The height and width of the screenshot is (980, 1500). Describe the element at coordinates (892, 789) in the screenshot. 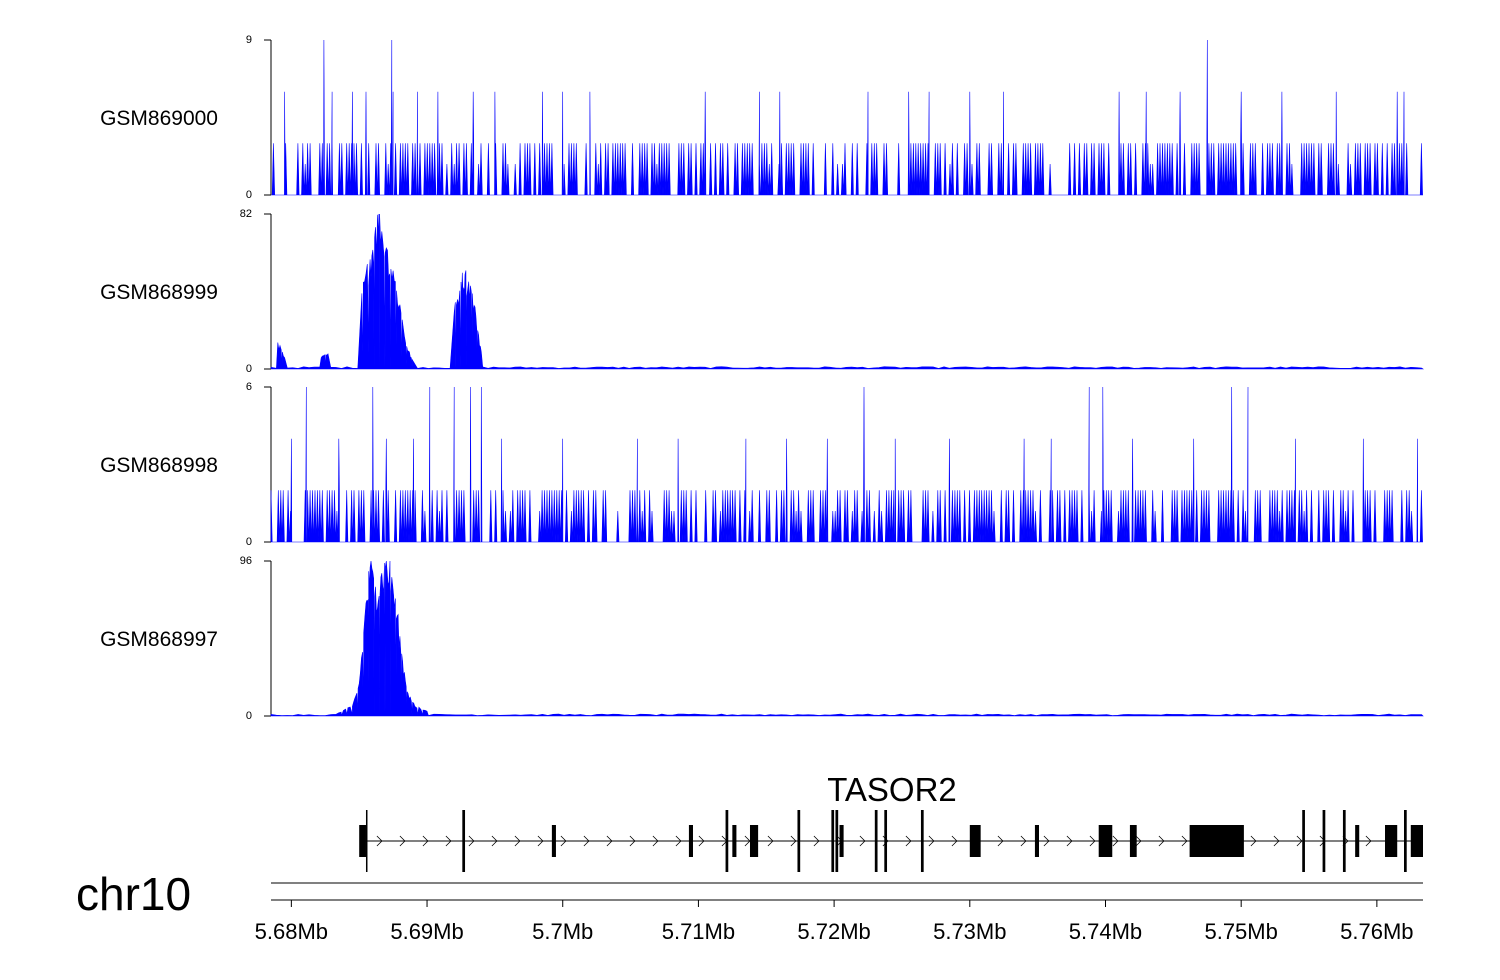

I see `gene-label: TASOR2` at that location.